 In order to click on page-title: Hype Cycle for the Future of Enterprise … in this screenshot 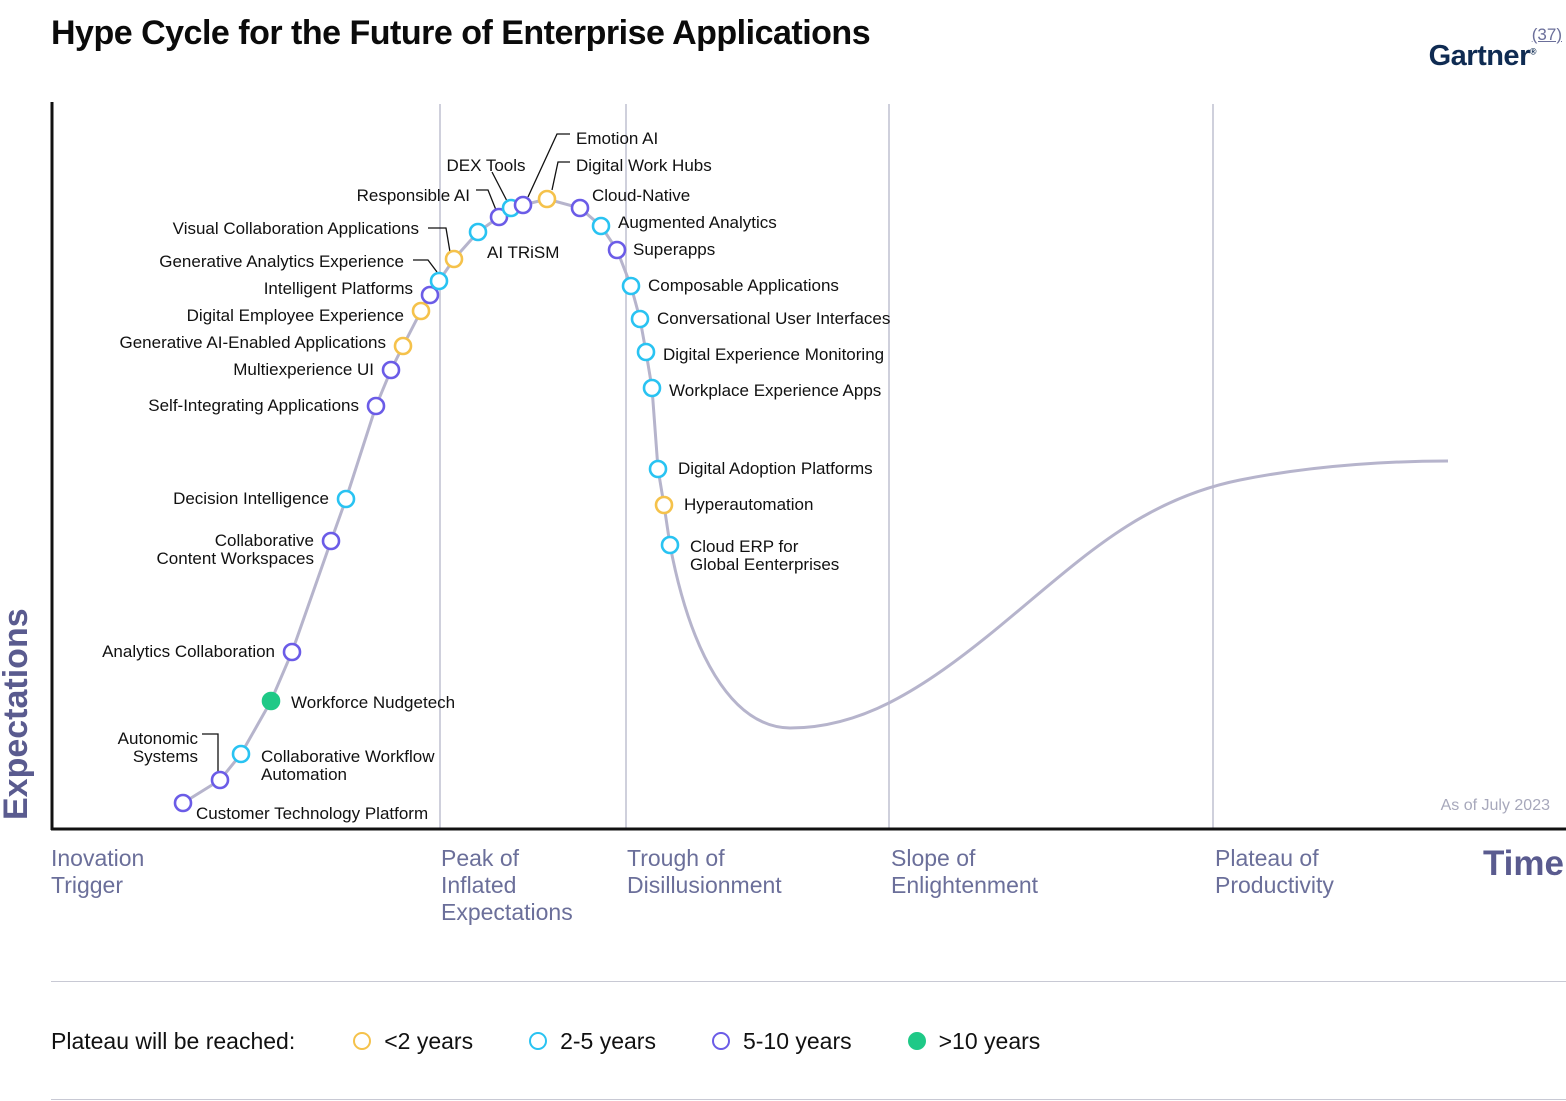, I will do `click(461, 33)`.